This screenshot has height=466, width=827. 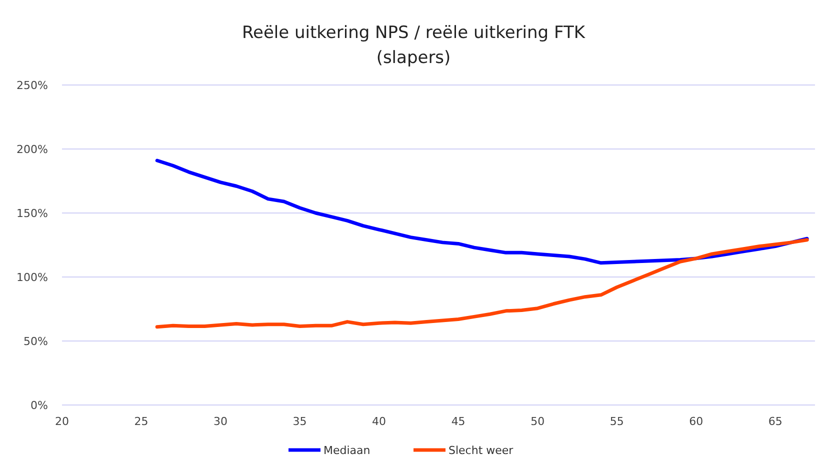 I want to click on chart-subtitle: (slapers), so click(x=413, y=58).